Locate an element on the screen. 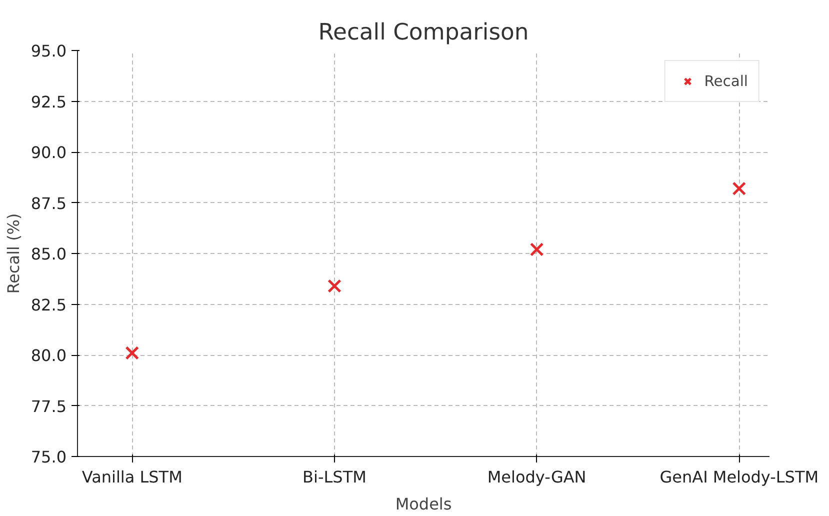 The width and height of the screenshot is (829, 516). y-tick-label: 95.0 is located at coordinates (48, 51).